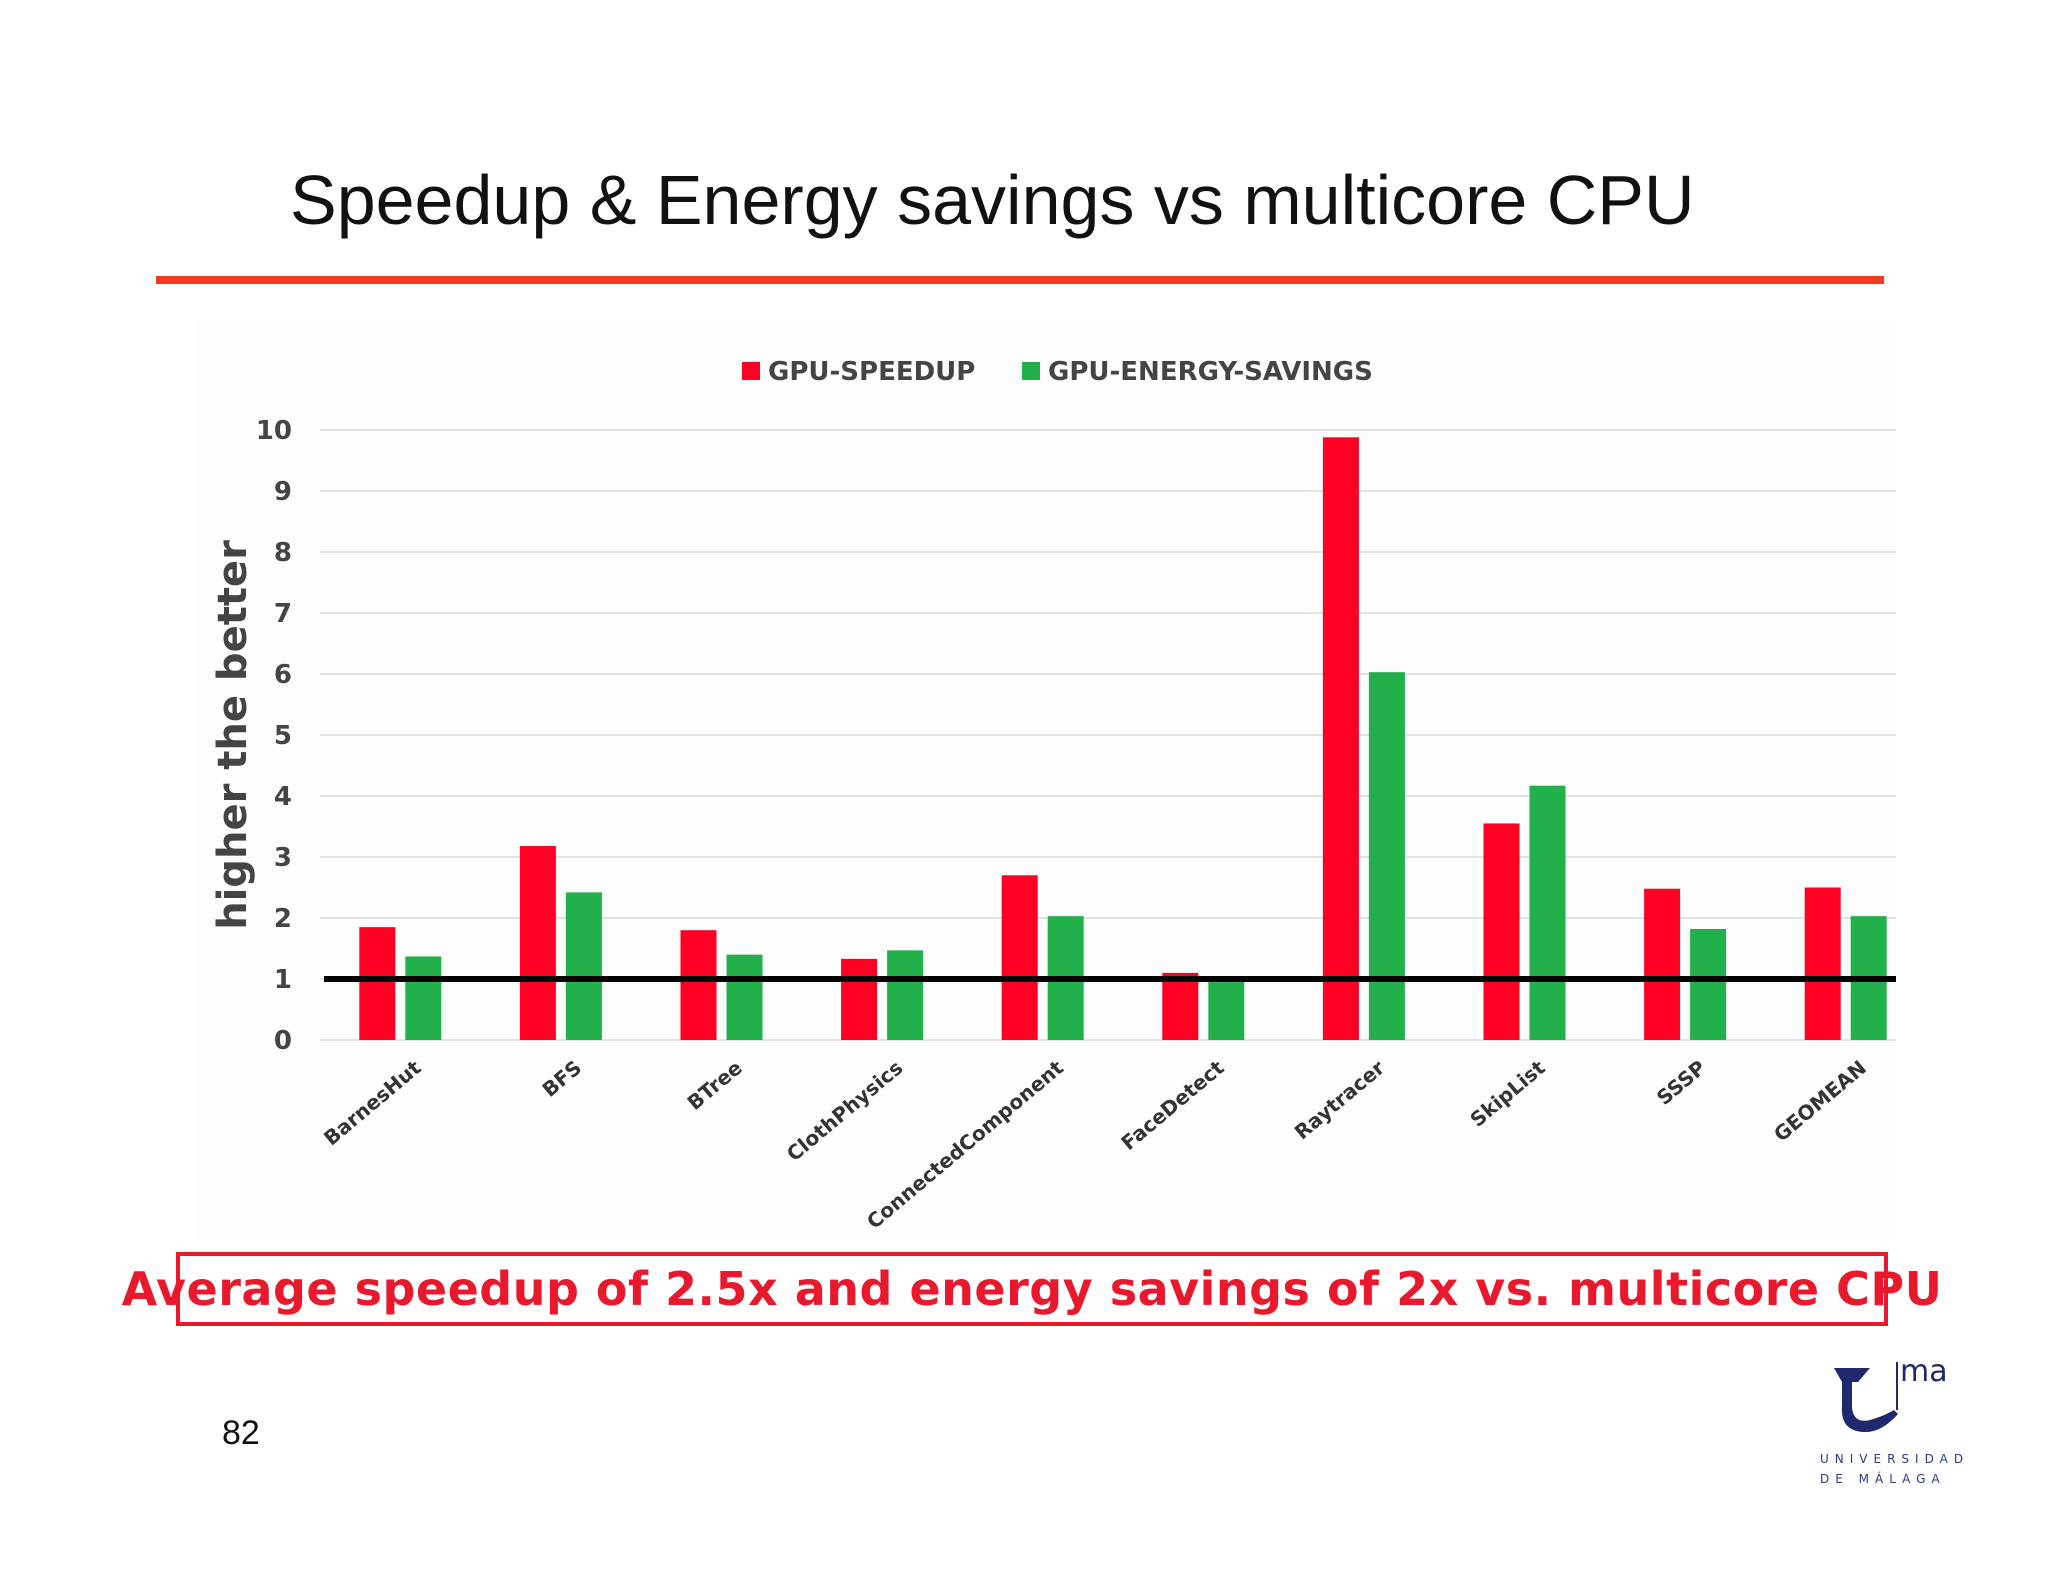  What do you see at coordinates (1820, 1100) in the screenshot?
I see `x-tick-label: GEOMEAN` at bounding box center [1820, 1100].